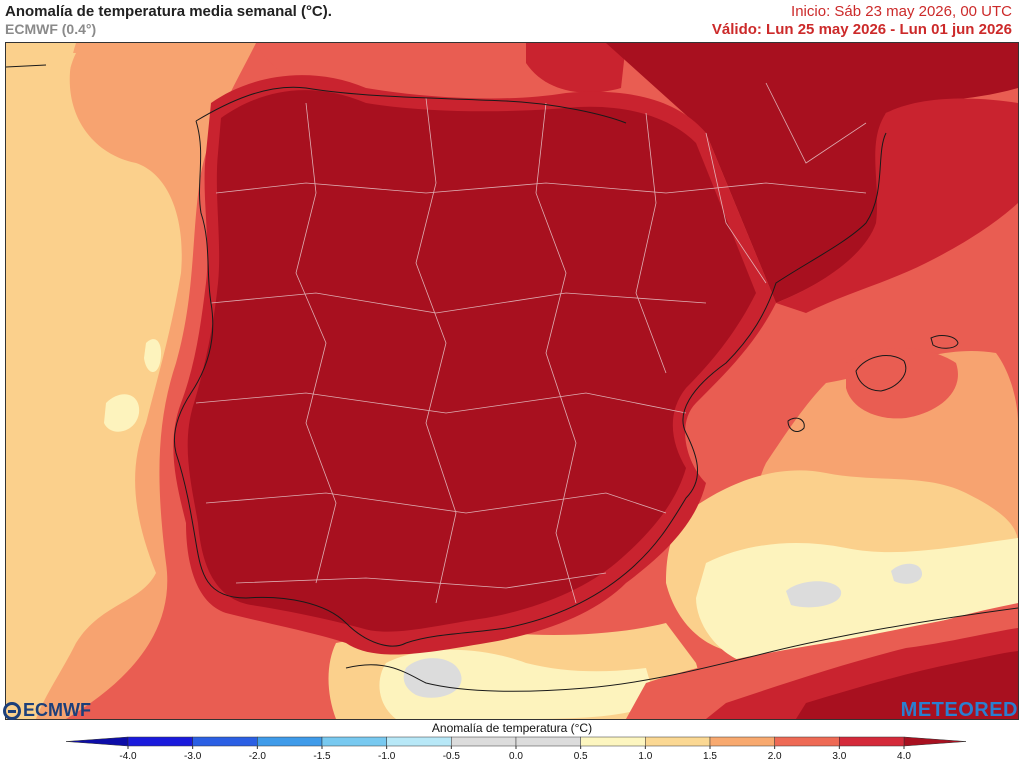  What do you see at coordinates (710, 756) in the screenshot?
I see `legend-tick-label: 1.5` at bounding box center [710, 756].